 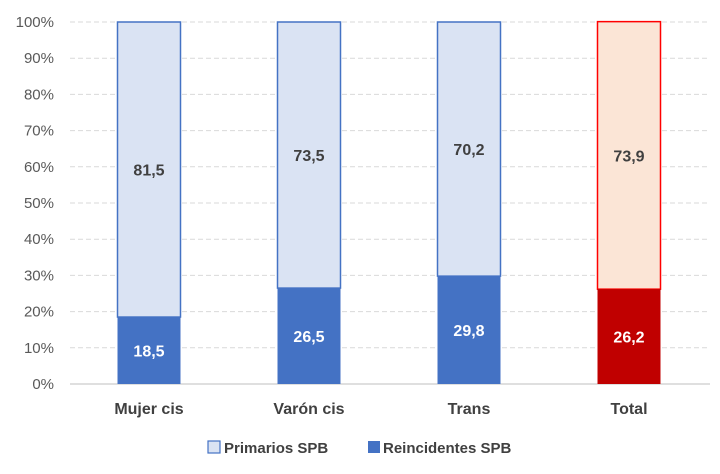 What do you see at coordinates (628, 409) in the screenshot?
I see `x-tick-label: Total` at bounding box center [628, 409].